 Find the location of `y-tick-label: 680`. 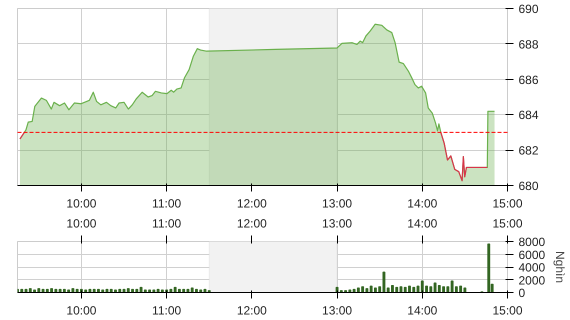

y-tick-label: 680 is located at coordinates (528, 186).